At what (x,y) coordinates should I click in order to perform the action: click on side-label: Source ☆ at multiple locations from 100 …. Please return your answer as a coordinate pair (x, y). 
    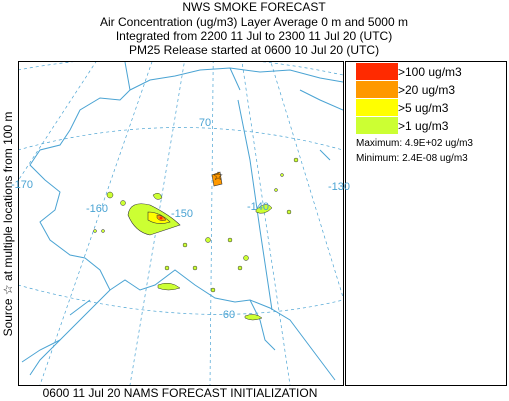
    Looking at the image, I should click on (8, 224).